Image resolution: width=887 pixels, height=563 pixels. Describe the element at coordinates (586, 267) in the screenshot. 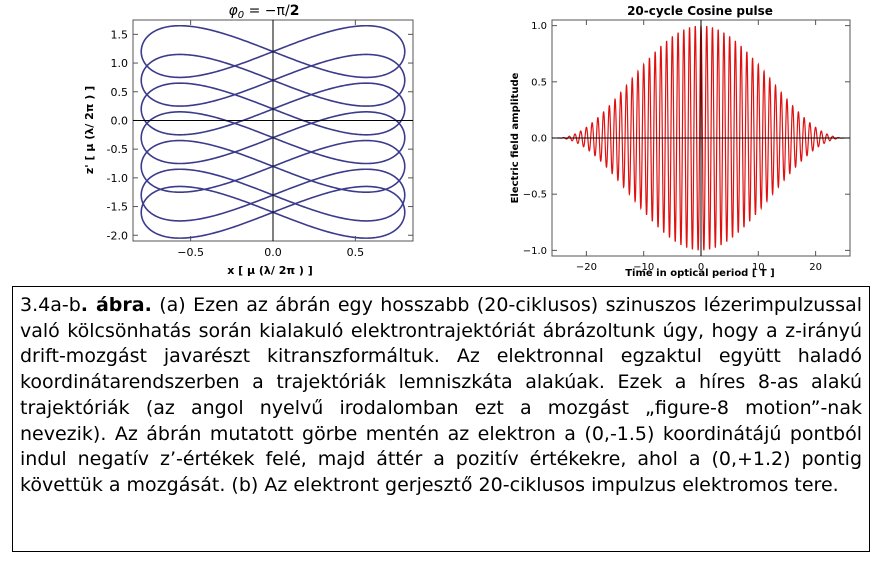

I see `x-tick-label: −20` at that location.